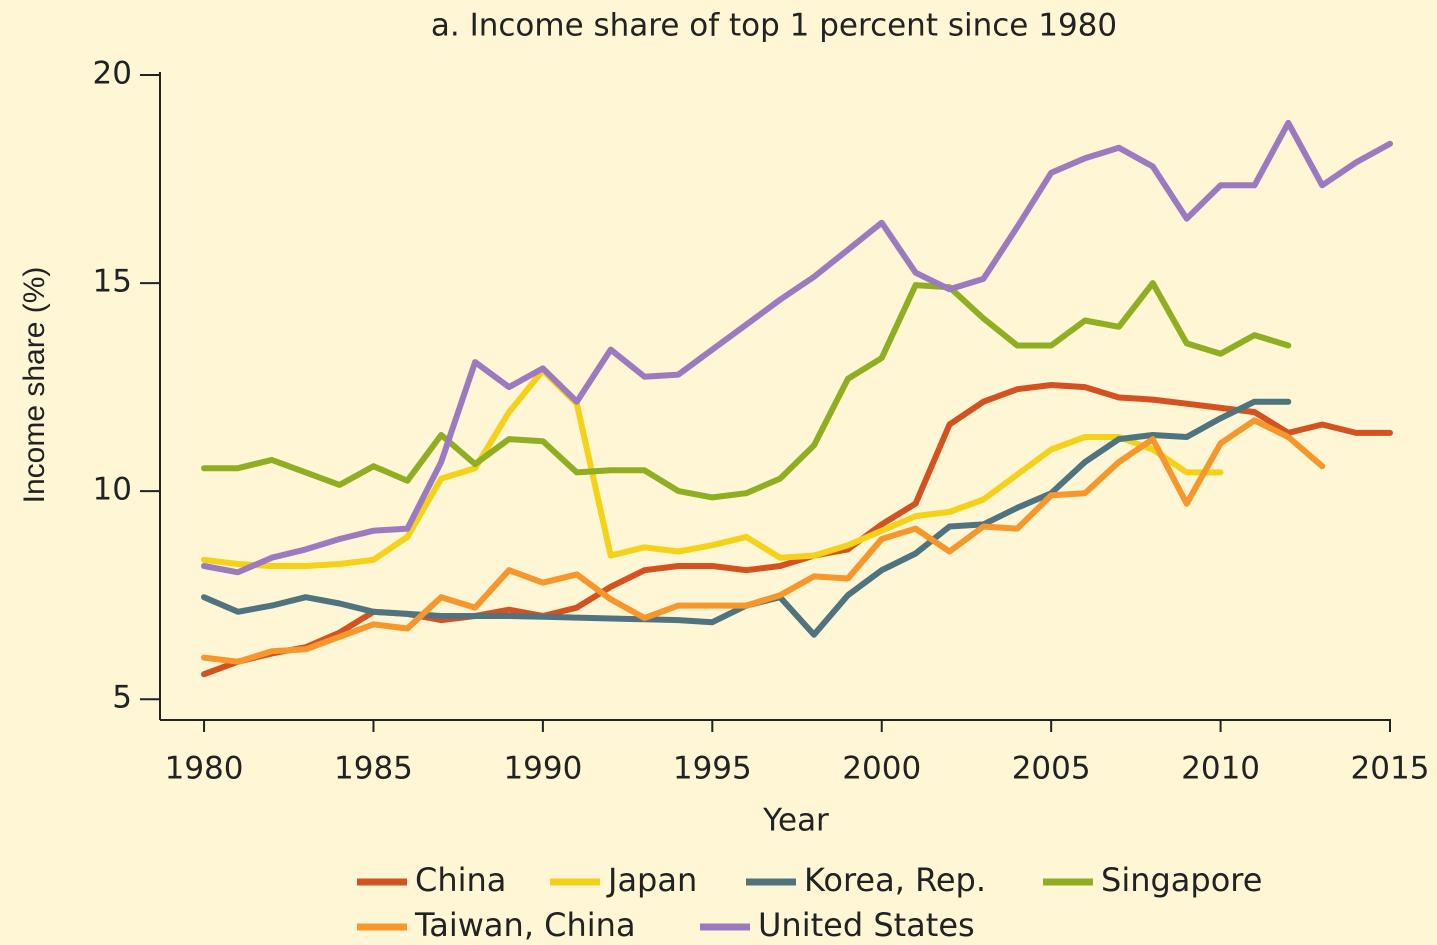 Image resolution: width=1437 pixels, height=945 pixels. I want to click on y-tick-label: 15, so click(112, 282).